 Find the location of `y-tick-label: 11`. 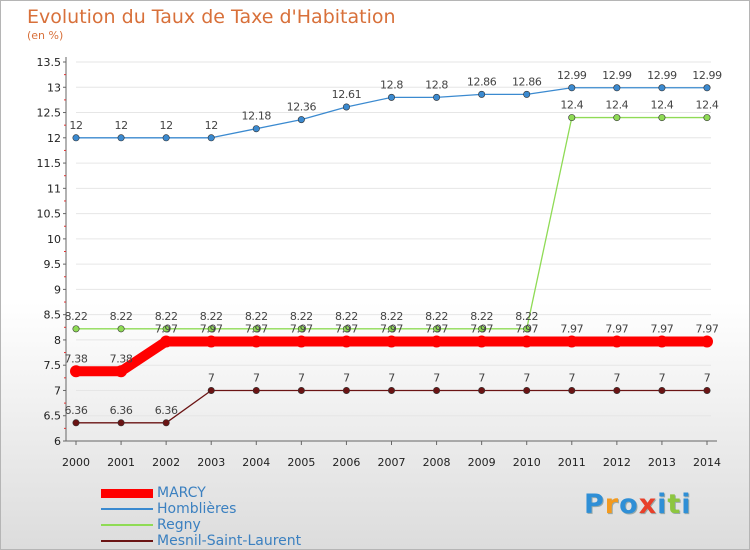

y-tick-label: 11 is located at coordinates (54, 188).